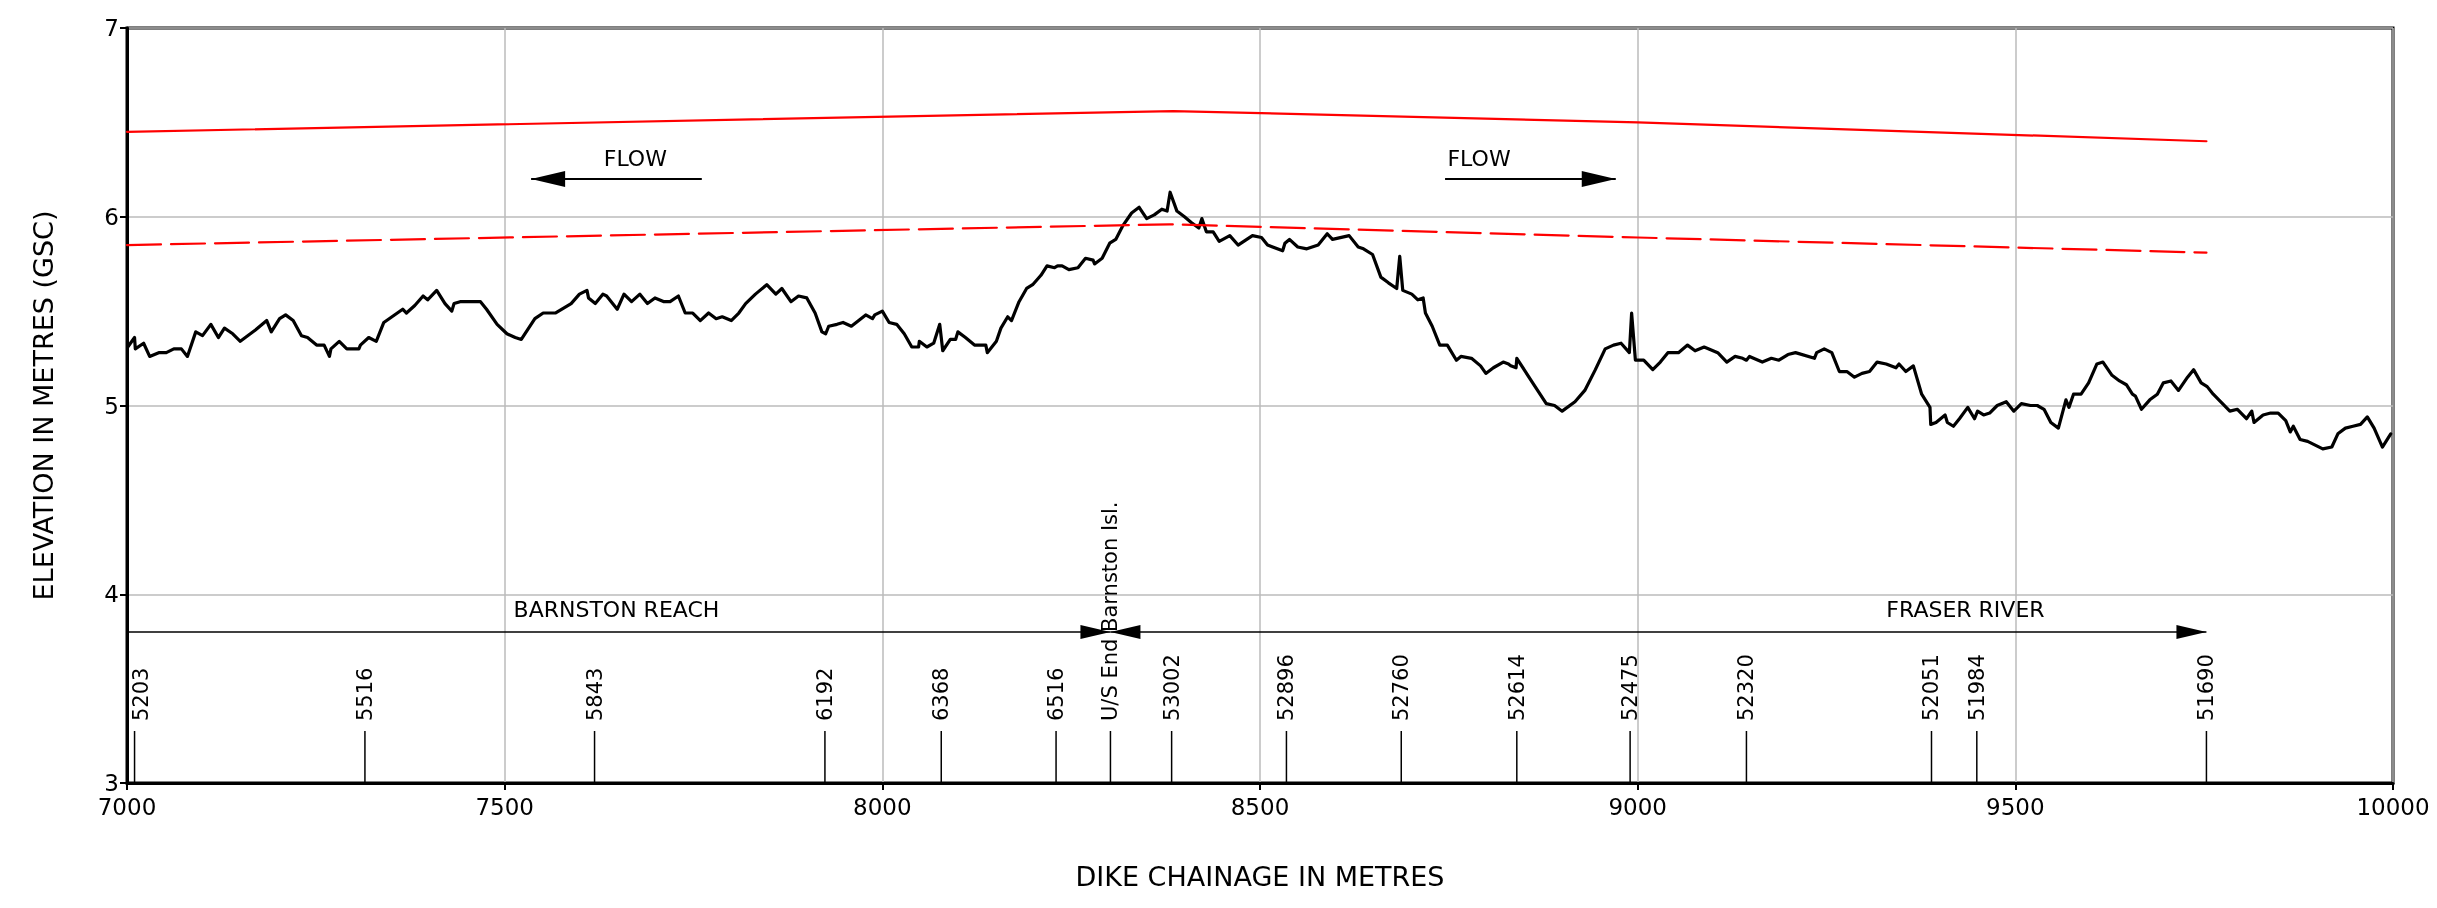  What do you see at coordinates (1260, 876) in the screenshot?
I see `x-axis-title: DIKE CHAINAGE IN METRES` at bounding box center [1260, 876].